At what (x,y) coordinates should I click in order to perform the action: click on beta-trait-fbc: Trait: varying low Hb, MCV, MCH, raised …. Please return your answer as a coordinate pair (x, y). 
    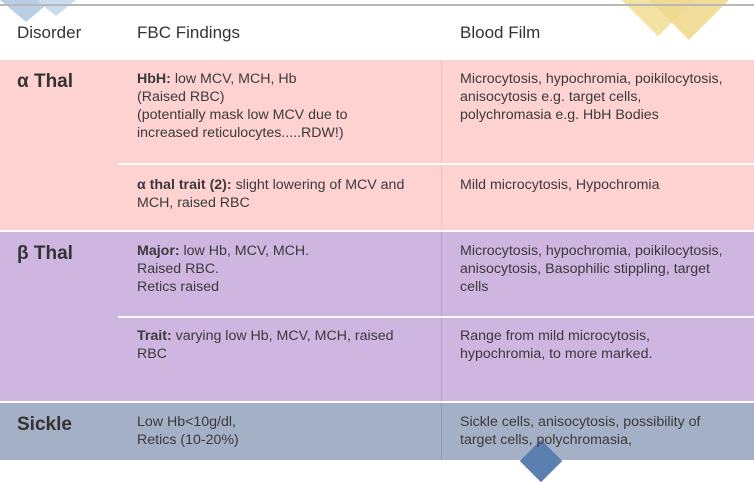
    Looking at the image, I should click on (287, 345).